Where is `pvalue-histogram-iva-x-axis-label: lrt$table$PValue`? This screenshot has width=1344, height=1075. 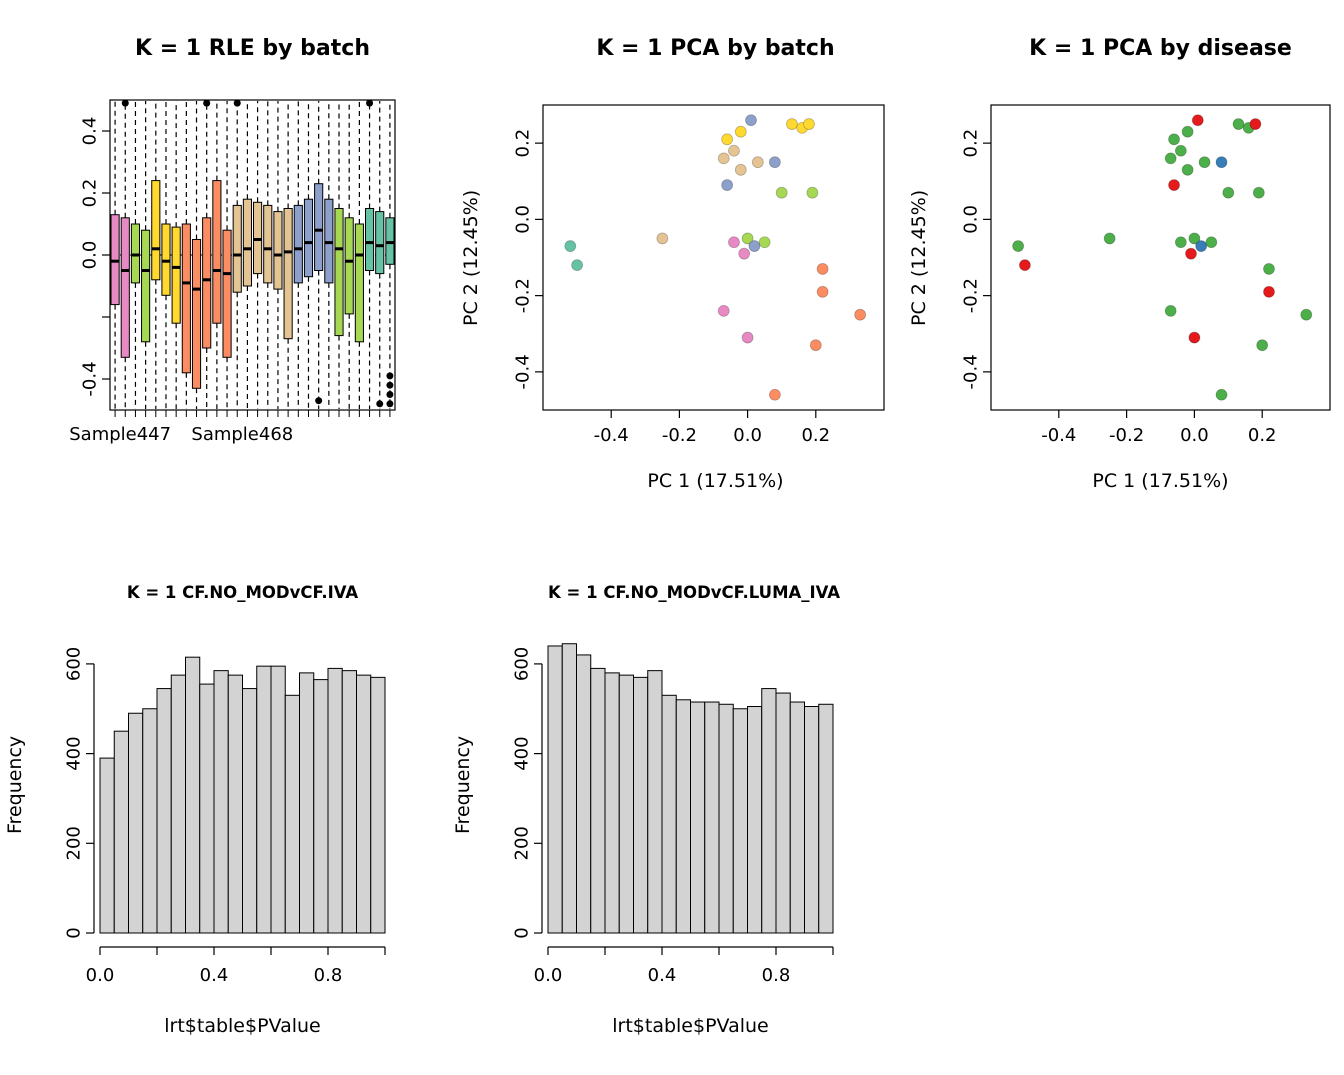
pvalue-histogram-iva-x-axis-label: lrt$table$PValue is located at coordinates (242, 1026).